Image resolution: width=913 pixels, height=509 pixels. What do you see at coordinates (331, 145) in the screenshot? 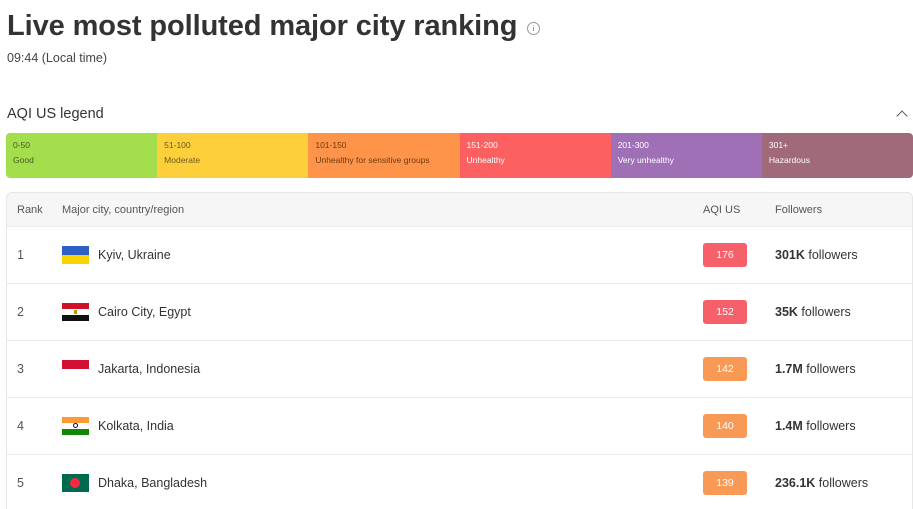
I see `legend-range: 101-150` at bounding box center [331, 145].